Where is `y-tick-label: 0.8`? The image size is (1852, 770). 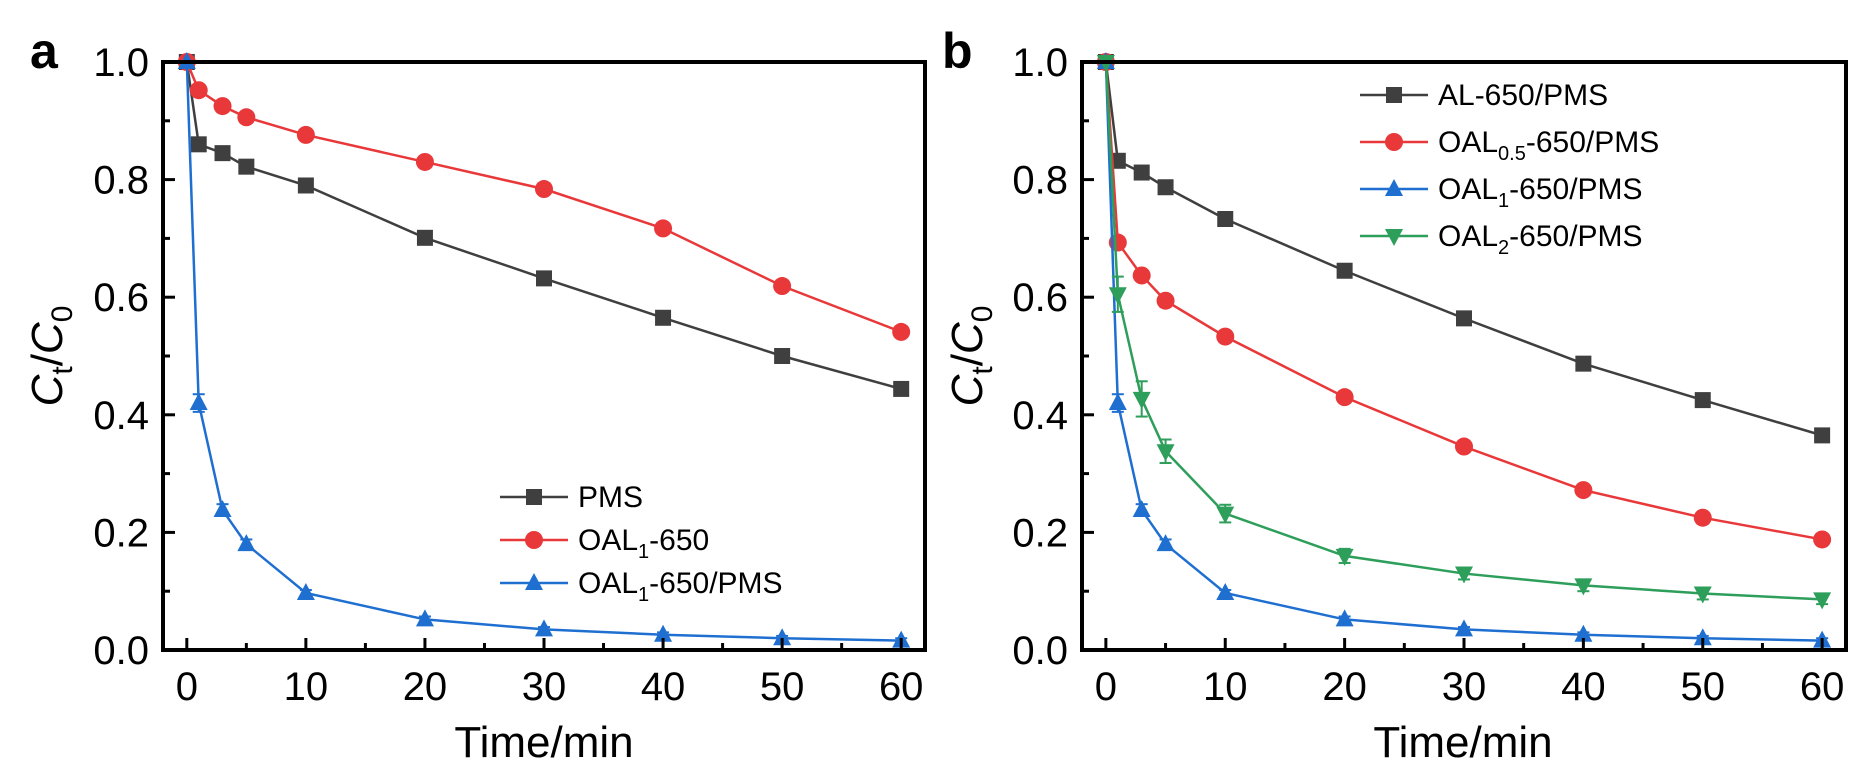 y-tick-label: 0.8 is located at coordinates (1040, 181).